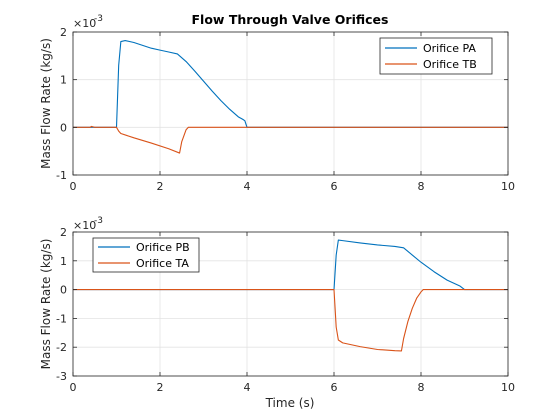 This screenshot has height=420, width=560. What do you see at coordinates (61, 175) in the screenshot?
I see `top-y-tick-label: -1` at bounding box center [61, 175].